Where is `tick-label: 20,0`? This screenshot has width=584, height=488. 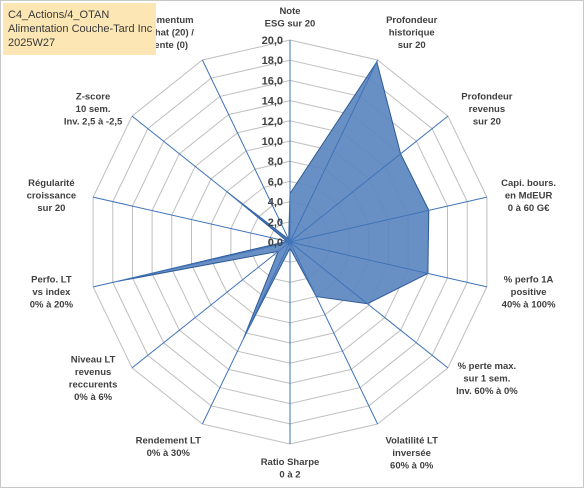
tick-label: 20,0 is located at coordinates (272, 41).